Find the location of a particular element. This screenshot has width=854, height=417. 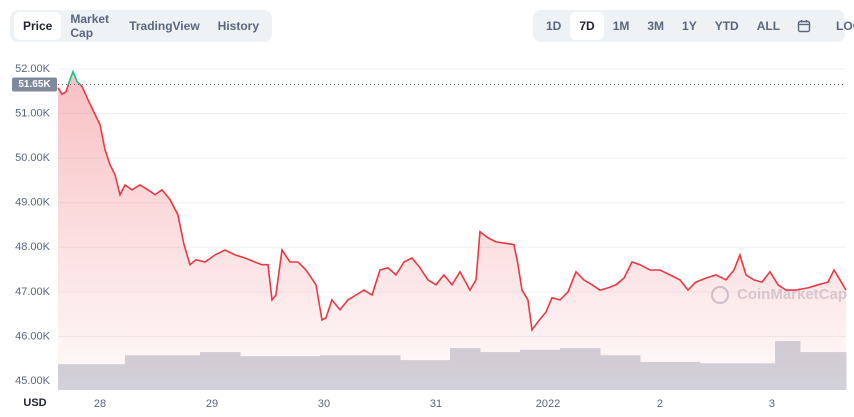

range-group: 1D 7D 1M 3M 1Y YTD ALL LOG is located at coordinates (693, 26).